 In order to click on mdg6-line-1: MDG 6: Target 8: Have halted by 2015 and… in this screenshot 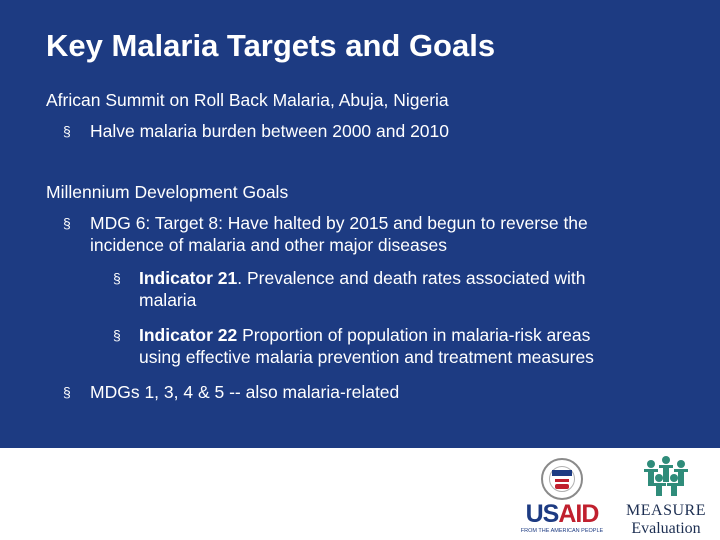, I will do `click(339, 223)`.